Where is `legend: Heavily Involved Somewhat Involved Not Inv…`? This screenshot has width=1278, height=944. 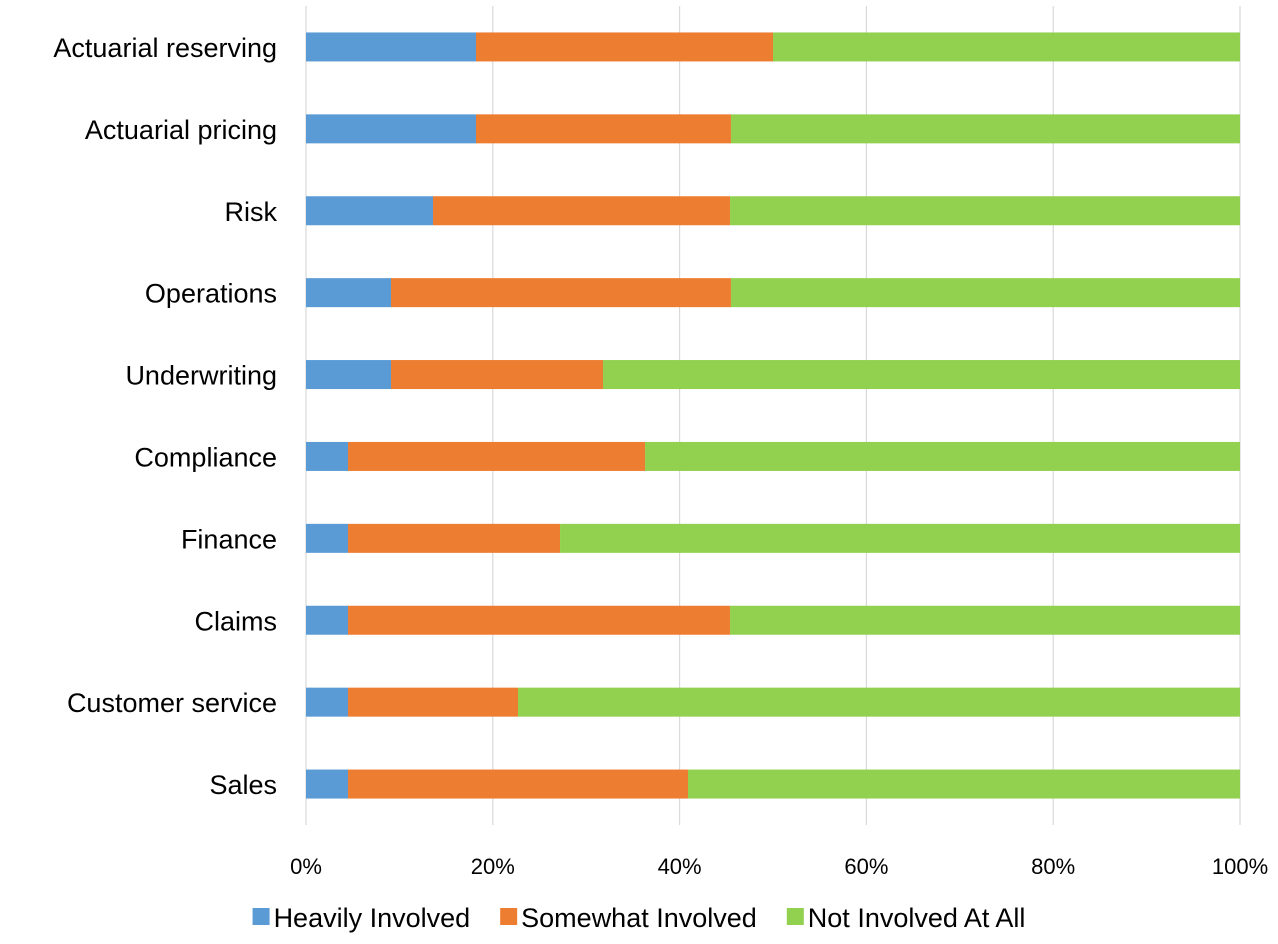
legend: Heavily Involved Somewhat Involved Not Inv… is located at coordinates (639, 918).